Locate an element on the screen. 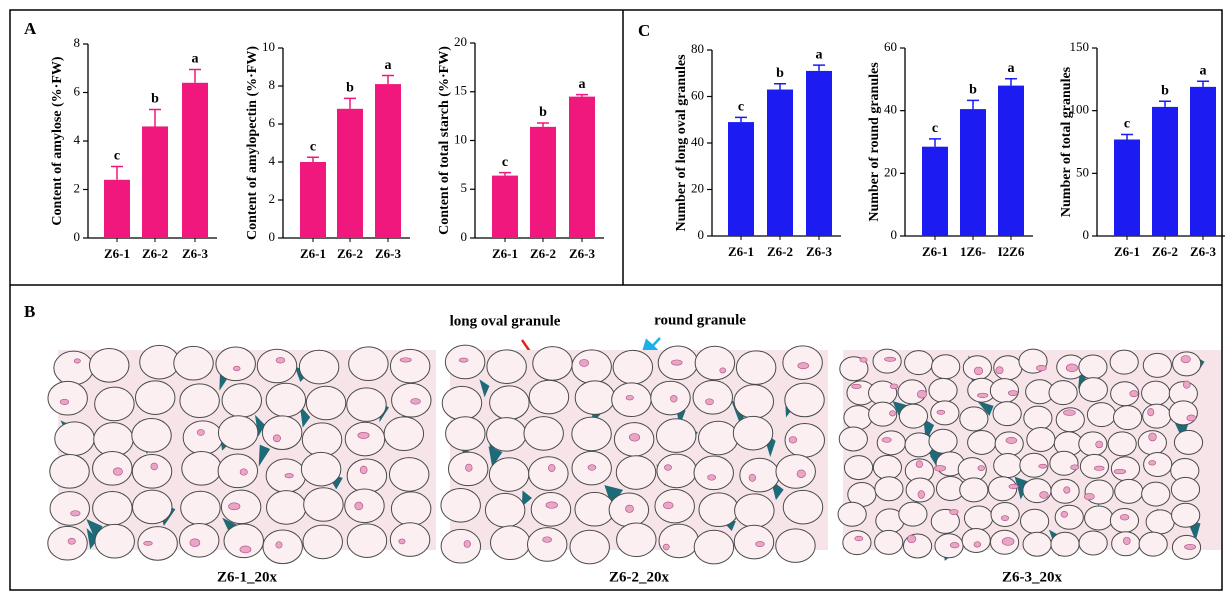 Image resolution: width=1226 pixels, height=591 pixels. y-tick-label: 60 is located at coordinates (697, 94).